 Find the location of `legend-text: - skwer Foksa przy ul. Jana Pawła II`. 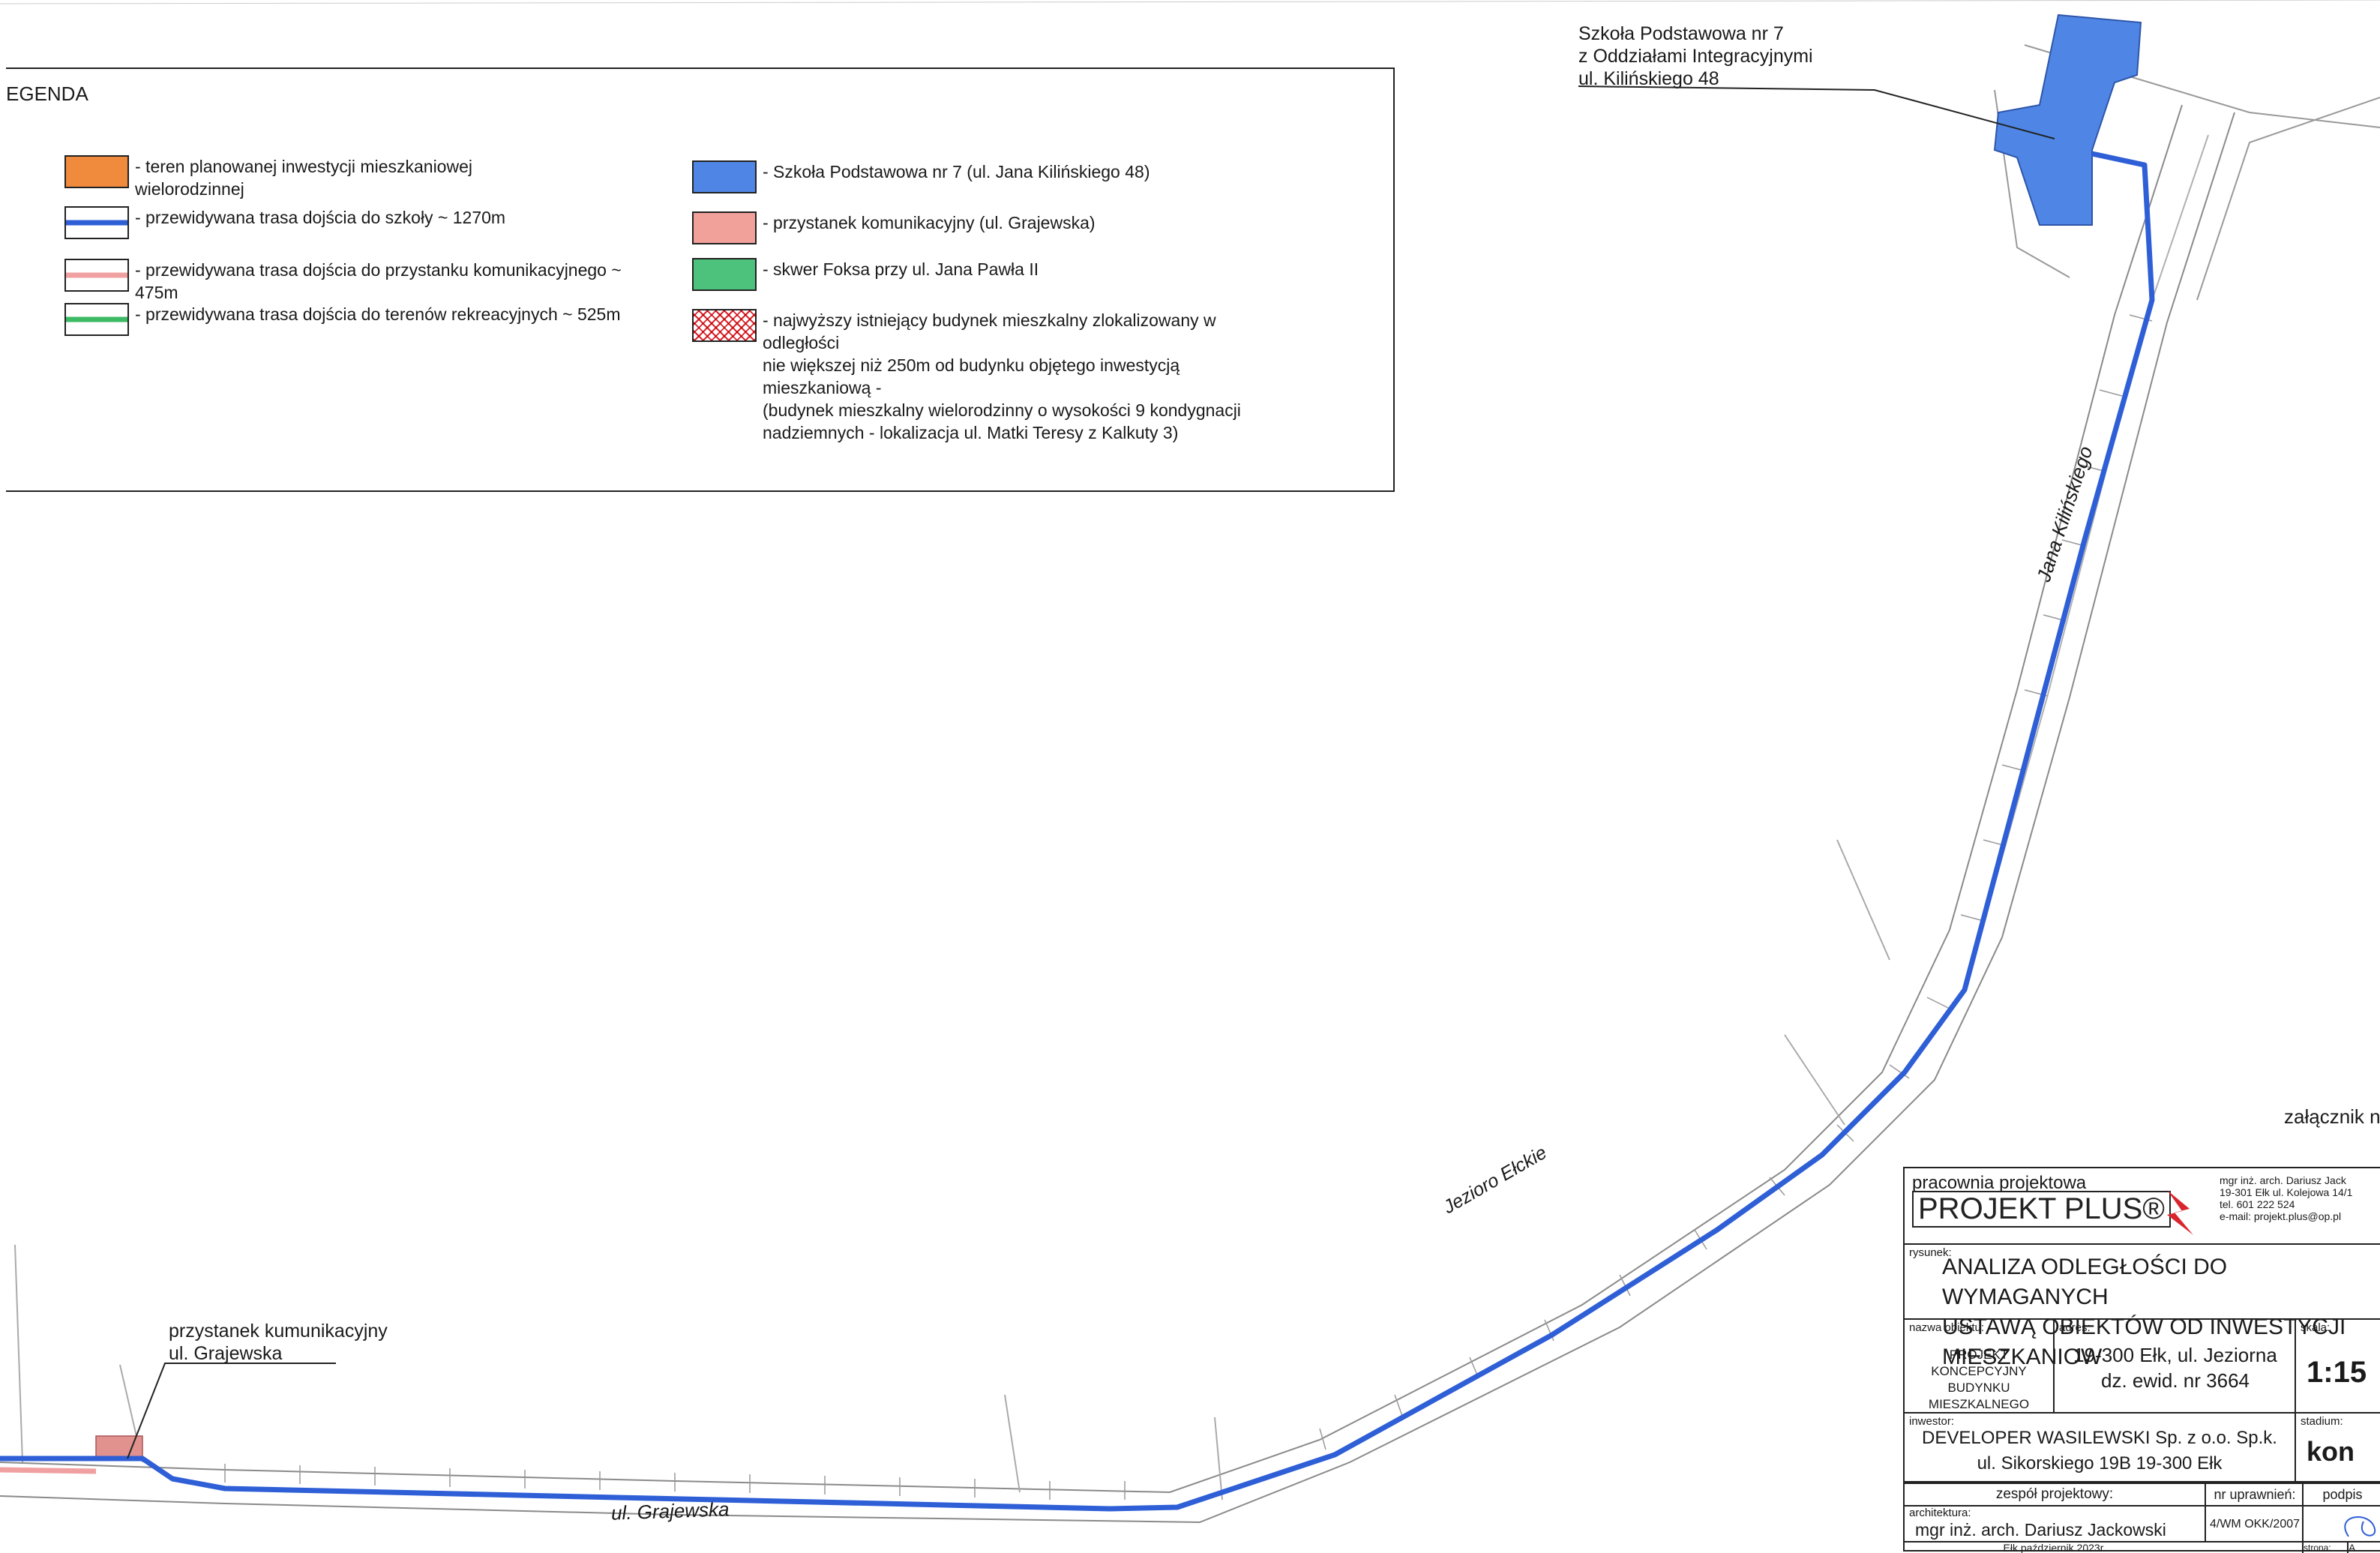

legend-text: - skwer Foksa przy ul. Jana Pawła II is located at coordinates (901, 269).